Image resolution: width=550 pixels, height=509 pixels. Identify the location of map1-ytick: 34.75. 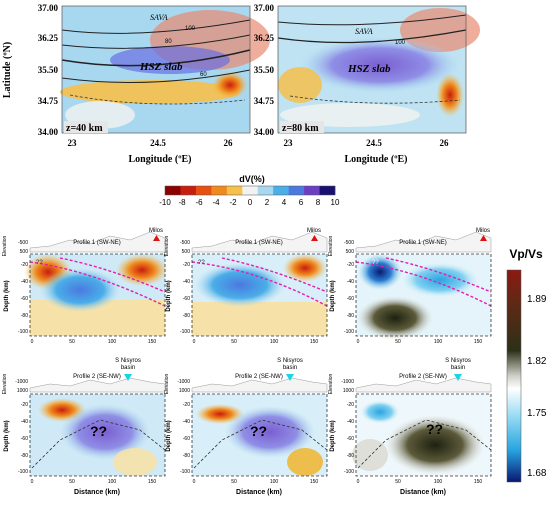
(48, 101).